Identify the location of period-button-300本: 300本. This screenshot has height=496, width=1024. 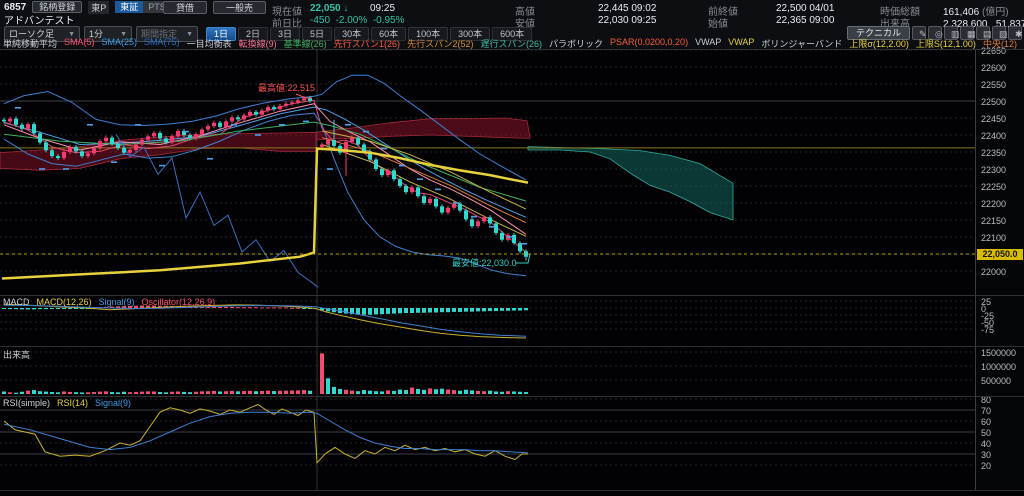
(470, 34).